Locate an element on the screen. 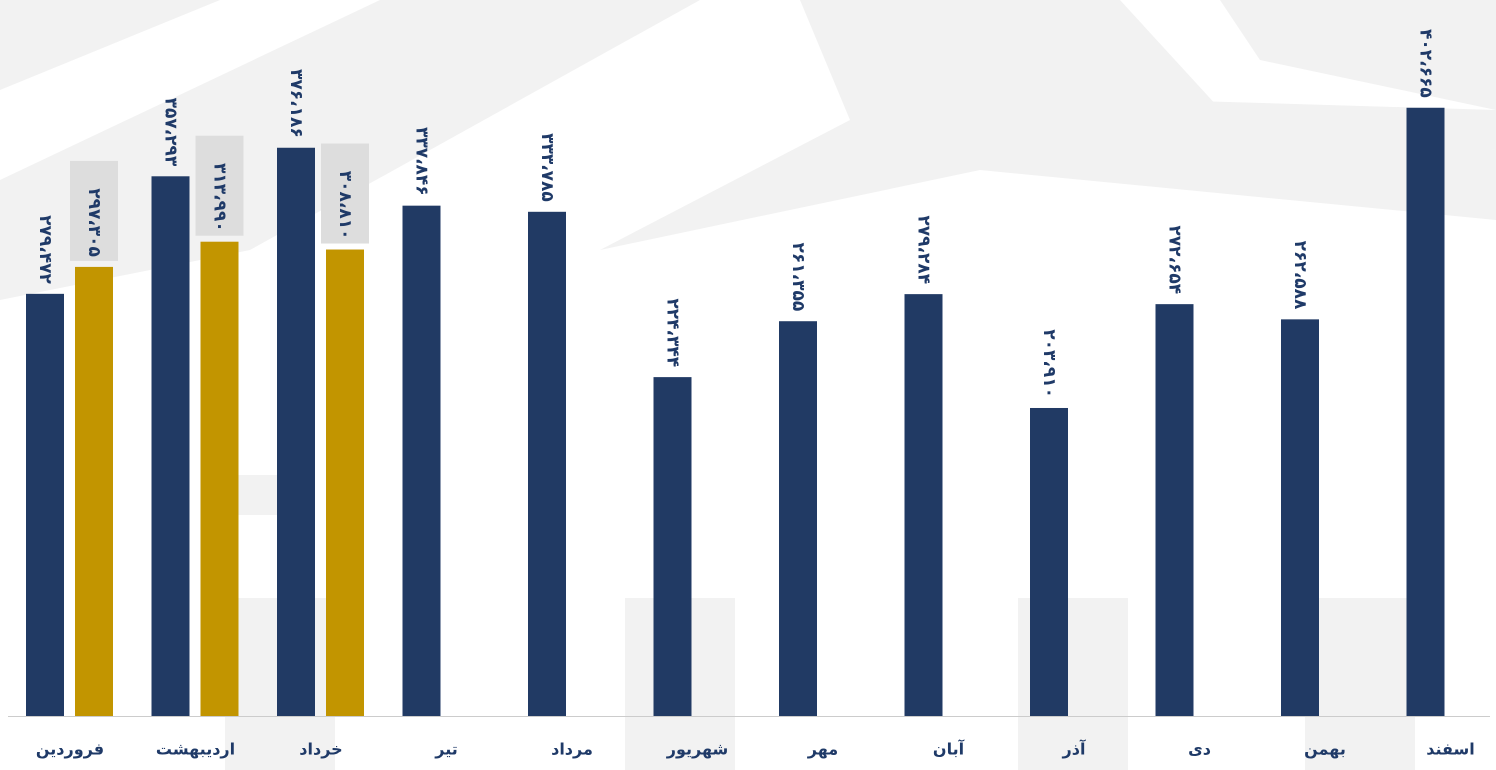 This screenshot has width=1496, height=770. x-tick-label: بهمن is located at coordinates (1325, 749).